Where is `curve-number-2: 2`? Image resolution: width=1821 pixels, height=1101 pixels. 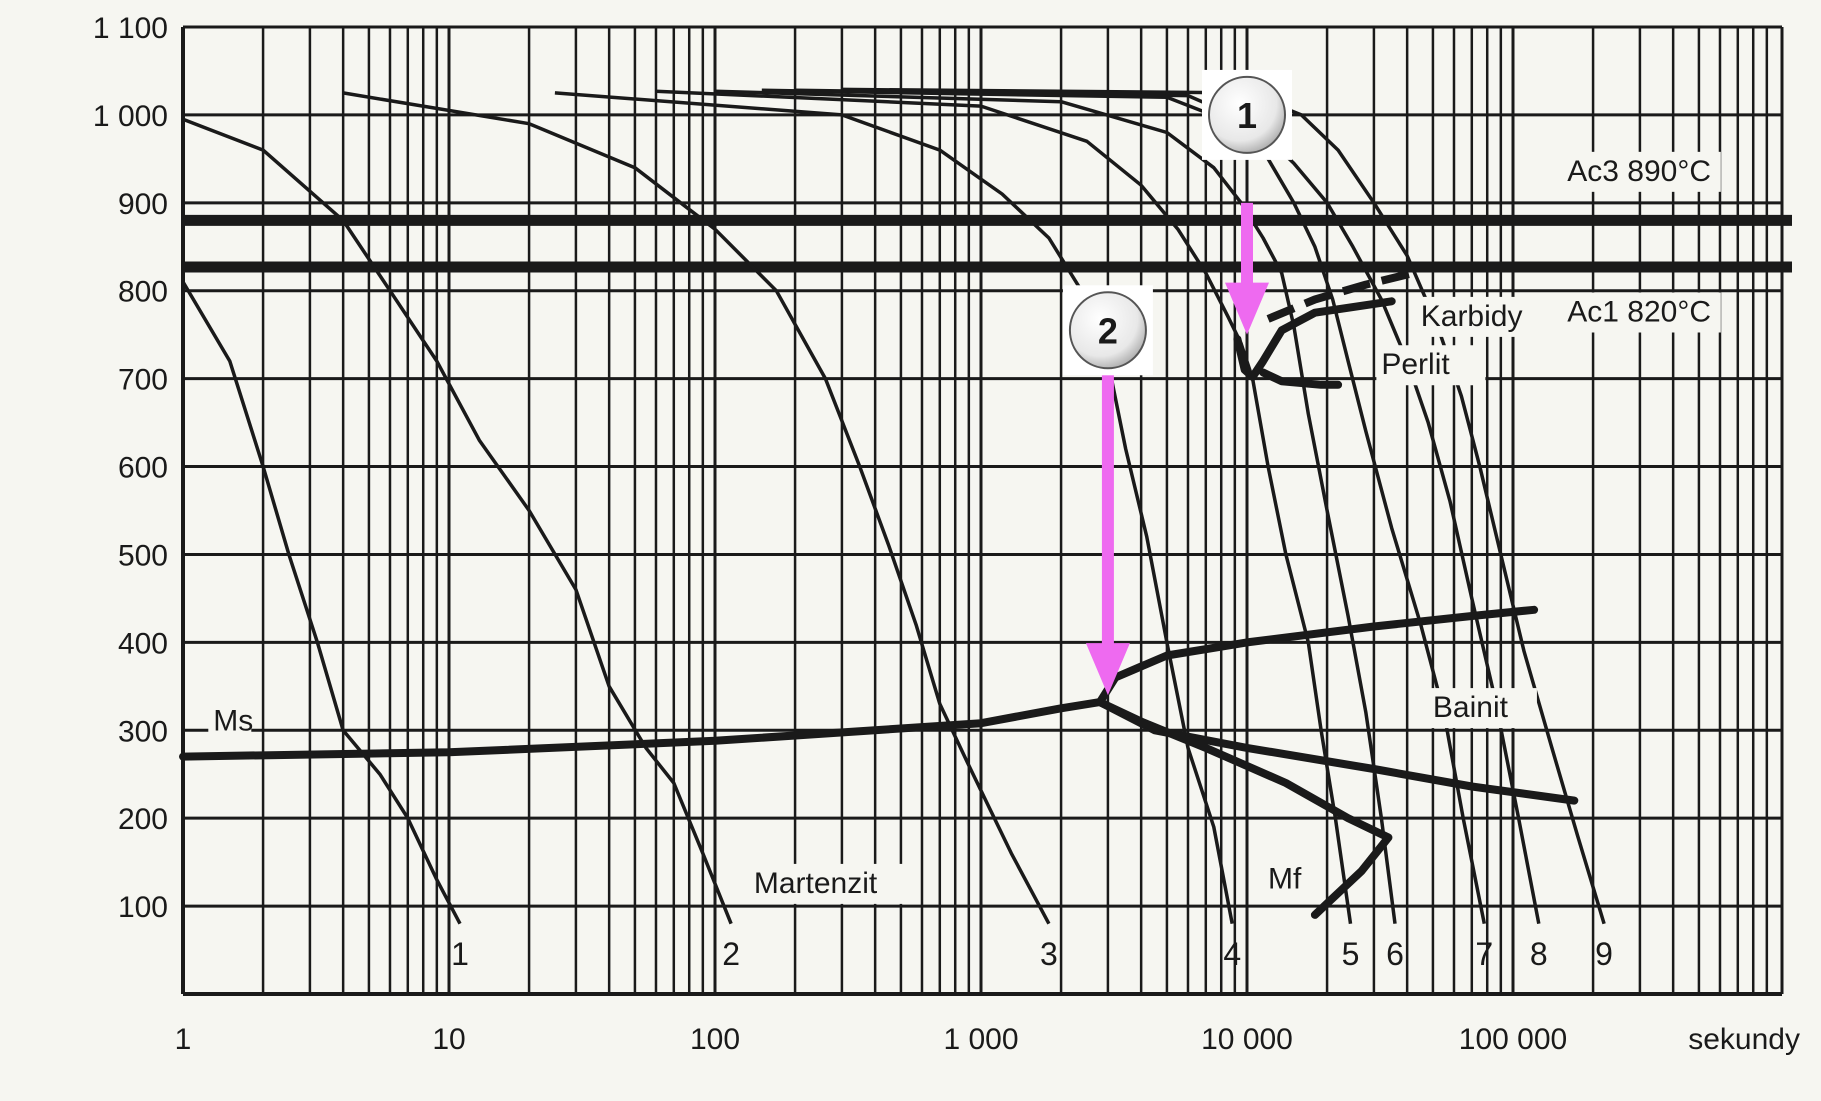 curve-number-2: 2 is located at coordinates (731, 954).